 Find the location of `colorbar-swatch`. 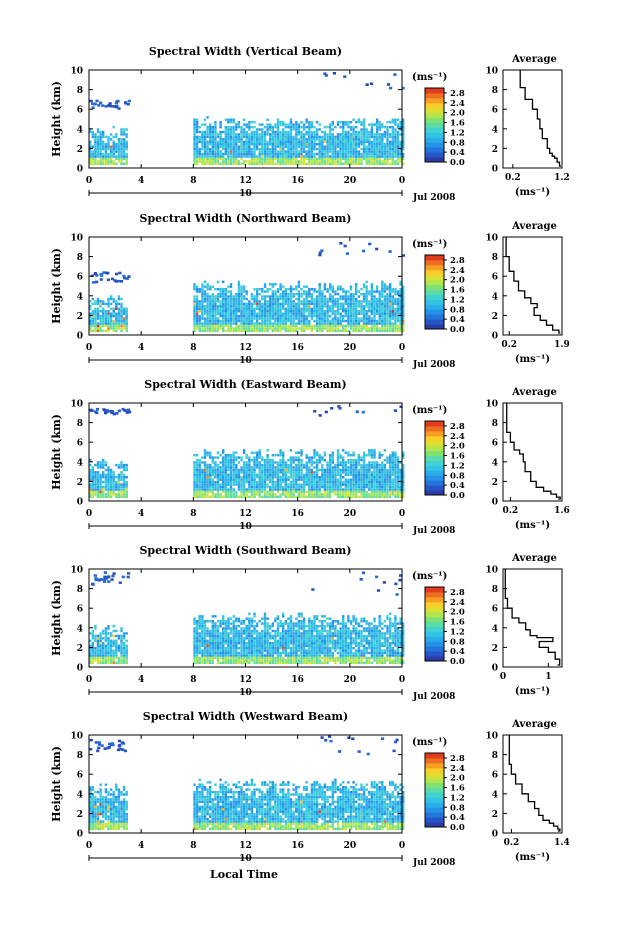

colorbar-swatch is located at coordinates (434, 91).